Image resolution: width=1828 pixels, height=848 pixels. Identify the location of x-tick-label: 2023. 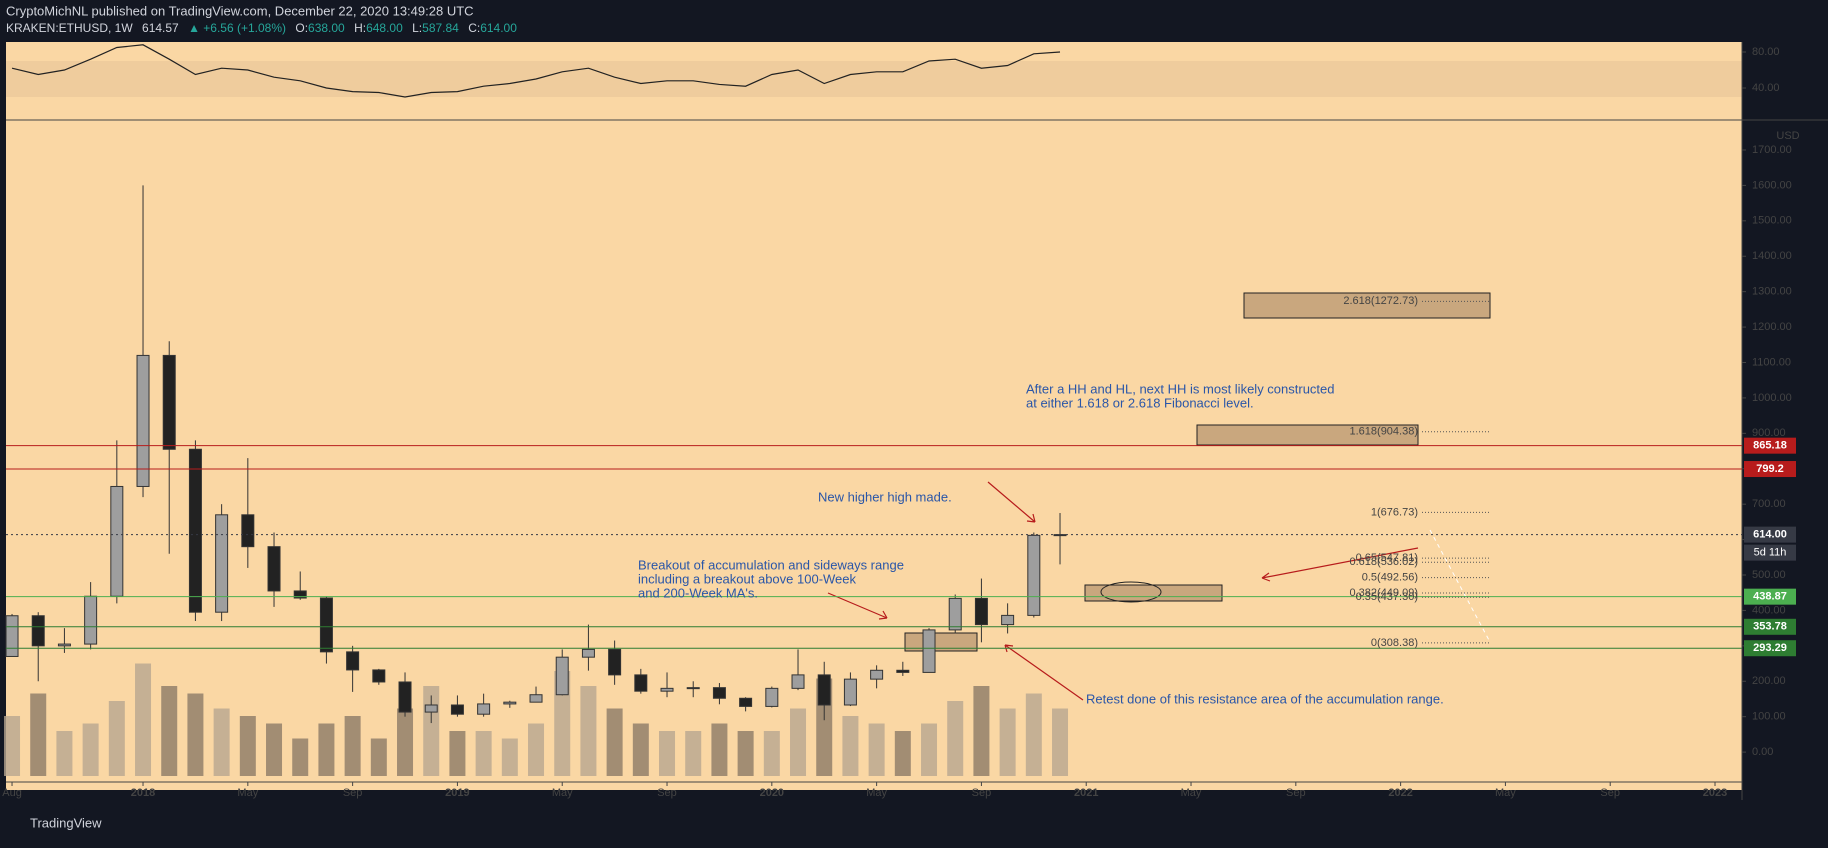
(1715, 793).